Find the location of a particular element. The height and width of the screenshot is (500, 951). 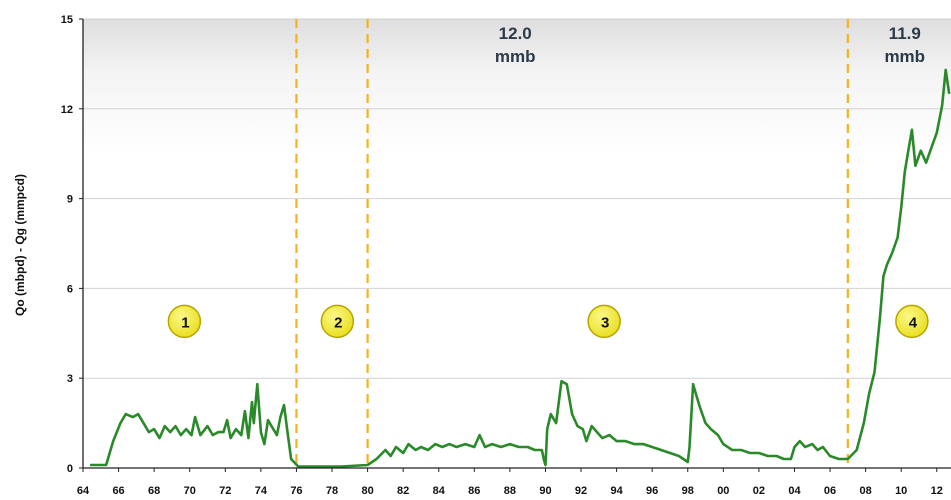

period-marker-label: 3 is located at coordinates (605, 322).